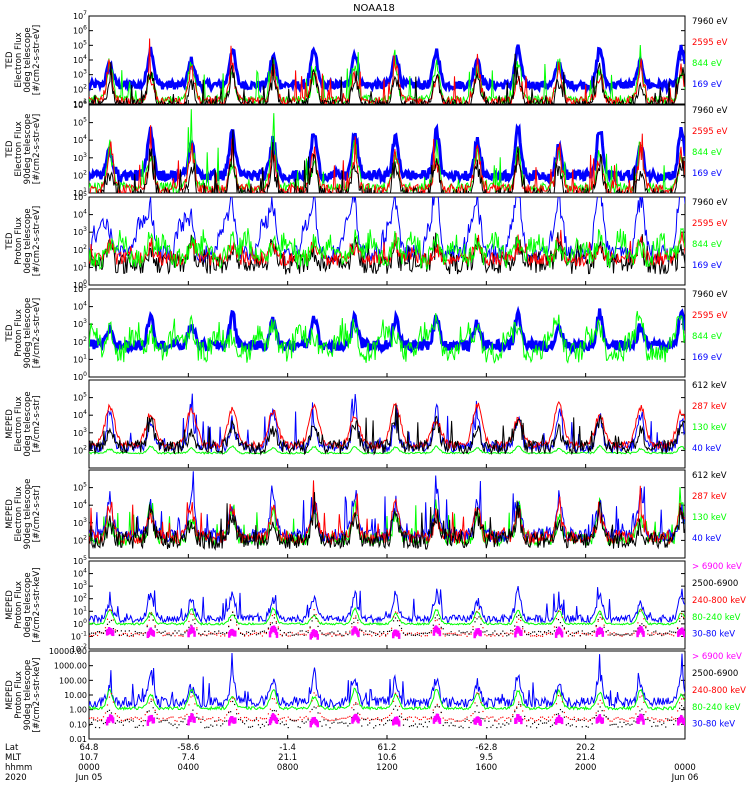 The image size is (750, 804). What do you see at coordinates (713, 725) in the screenshot?
I see `legend-entry: 30-80 keV` at bounding box center [713, 725].